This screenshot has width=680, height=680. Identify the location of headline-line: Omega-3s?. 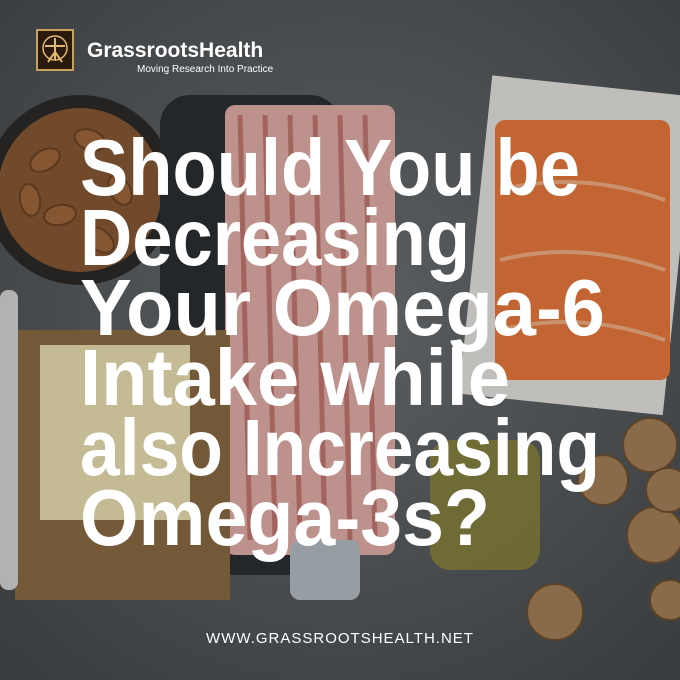
(285, 517).